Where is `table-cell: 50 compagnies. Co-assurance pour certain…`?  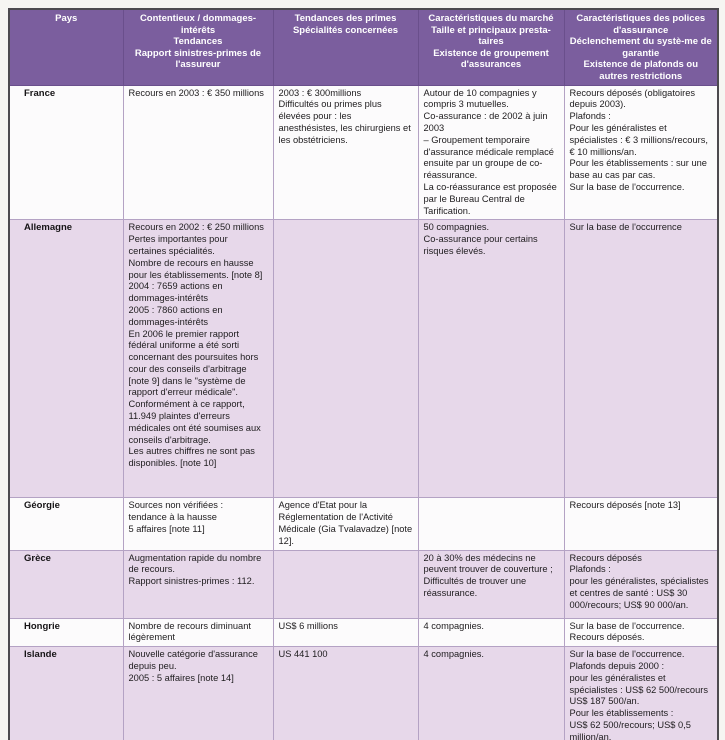
table-cell: 50 compagnies. Co-assurance pour certain… is located at coordinates (491, 359).